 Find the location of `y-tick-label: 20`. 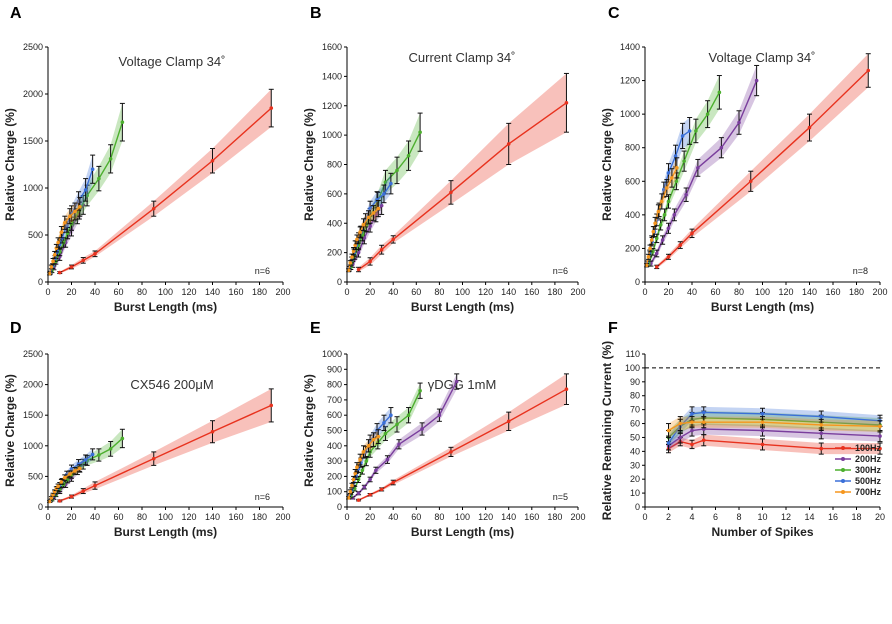

y-tick-label: 20 is located at coordinates (635, 479).